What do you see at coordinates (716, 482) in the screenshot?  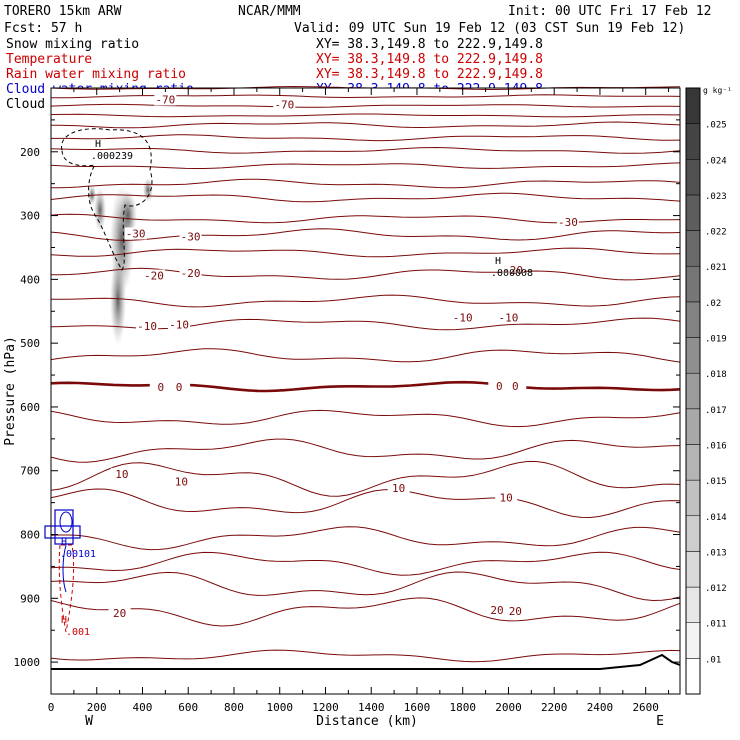 I see `colorbar-tick-label: .015` at bounding box center [716, 482].